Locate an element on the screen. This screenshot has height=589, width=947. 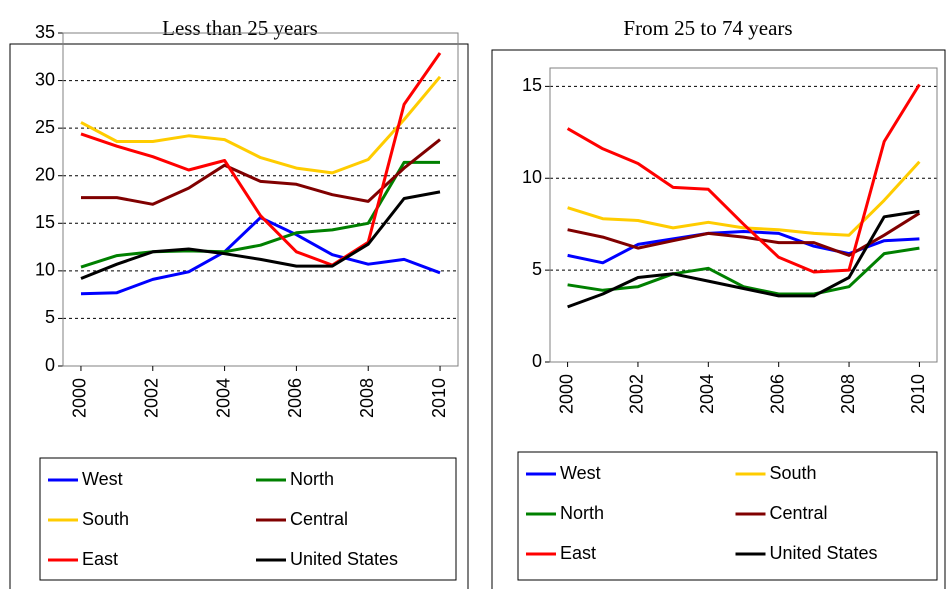
y-tick-label: 25 is located at coordinates (45, 127).